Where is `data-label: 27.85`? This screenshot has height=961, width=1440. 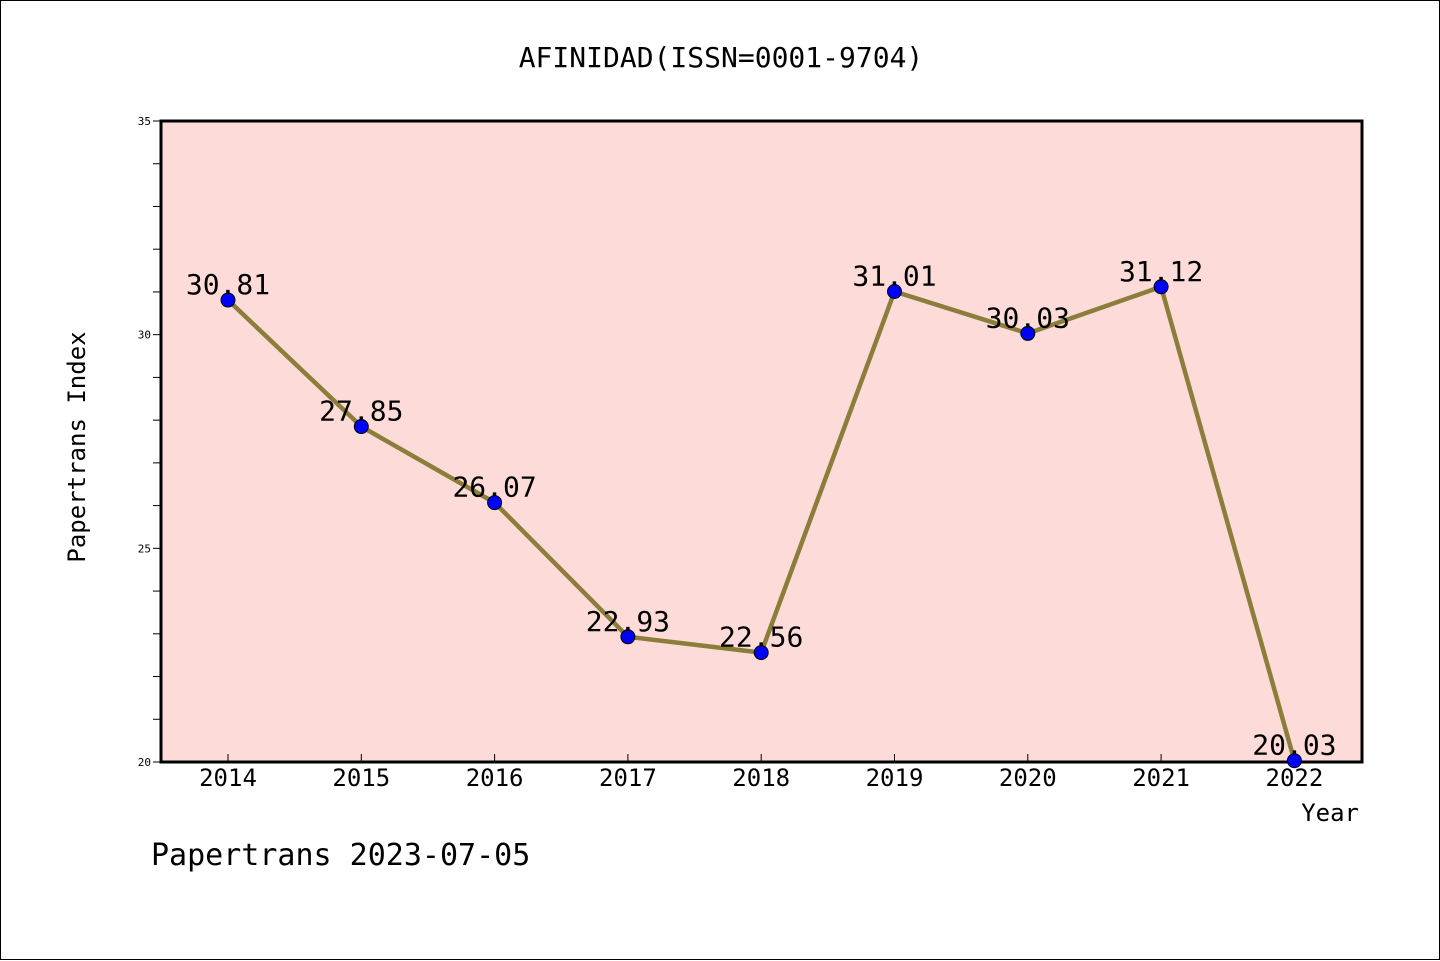 data-label: 27.85 is located at coordinates (361, 411).